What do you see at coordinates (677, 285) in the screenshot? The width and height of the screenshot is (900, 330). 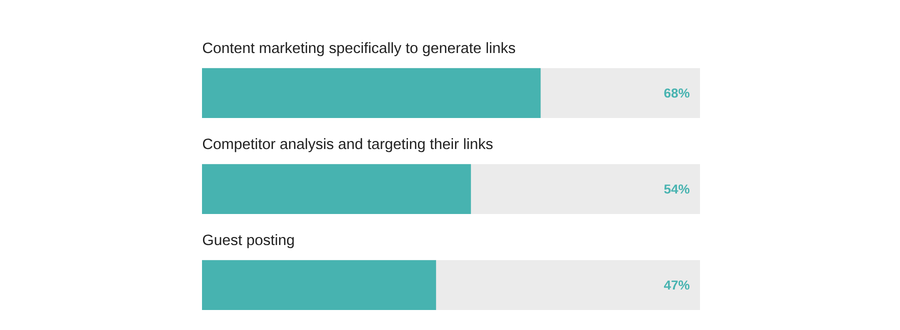 I see `data-label: 47%` at bounding box center [677, 285].